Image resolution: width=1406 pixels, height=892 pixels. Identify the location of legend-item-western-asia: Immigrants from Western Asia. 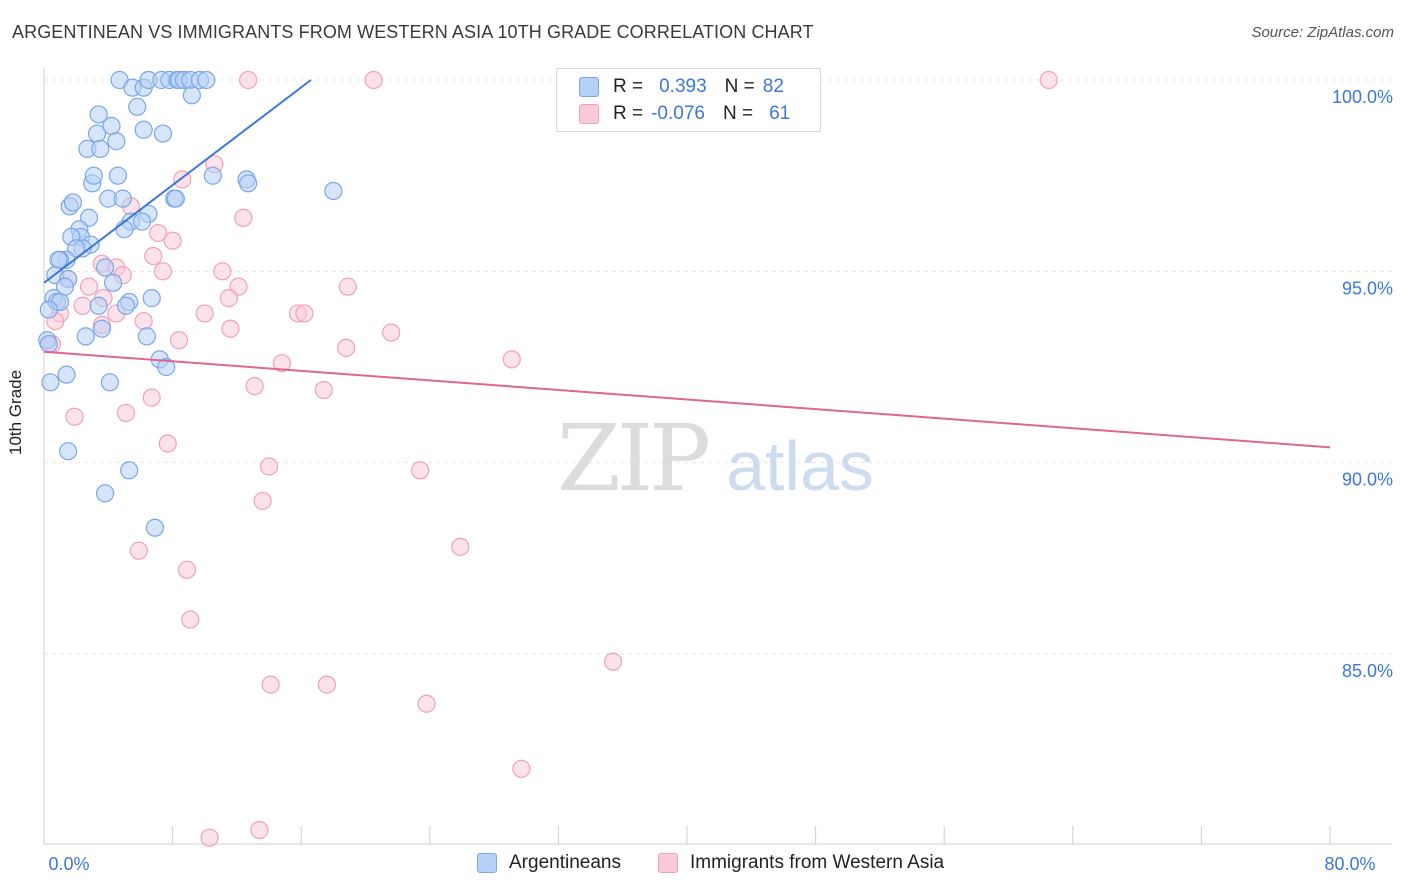
(801, 863).